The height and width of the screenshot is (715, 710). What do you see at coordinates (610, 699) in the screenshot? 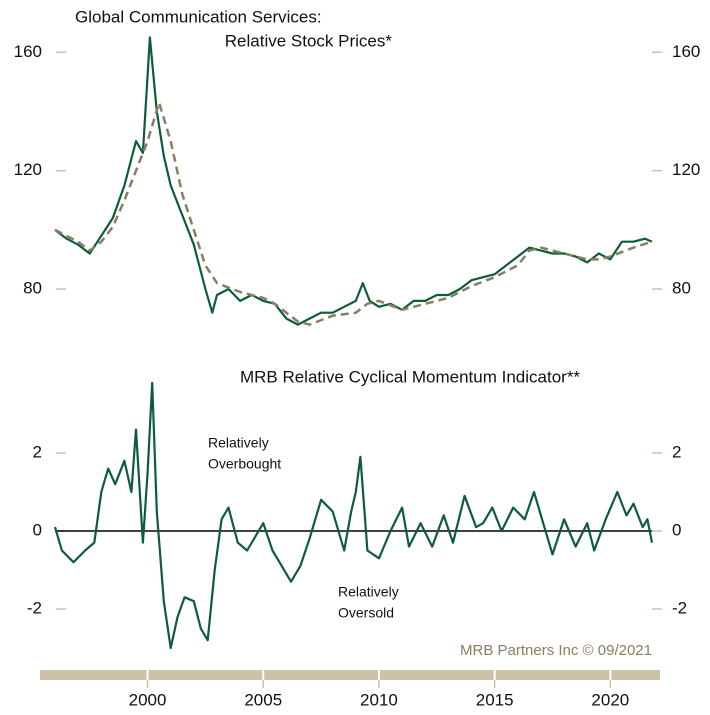
I see `x-tick-label: 2020` at bounding box center [610, 699].